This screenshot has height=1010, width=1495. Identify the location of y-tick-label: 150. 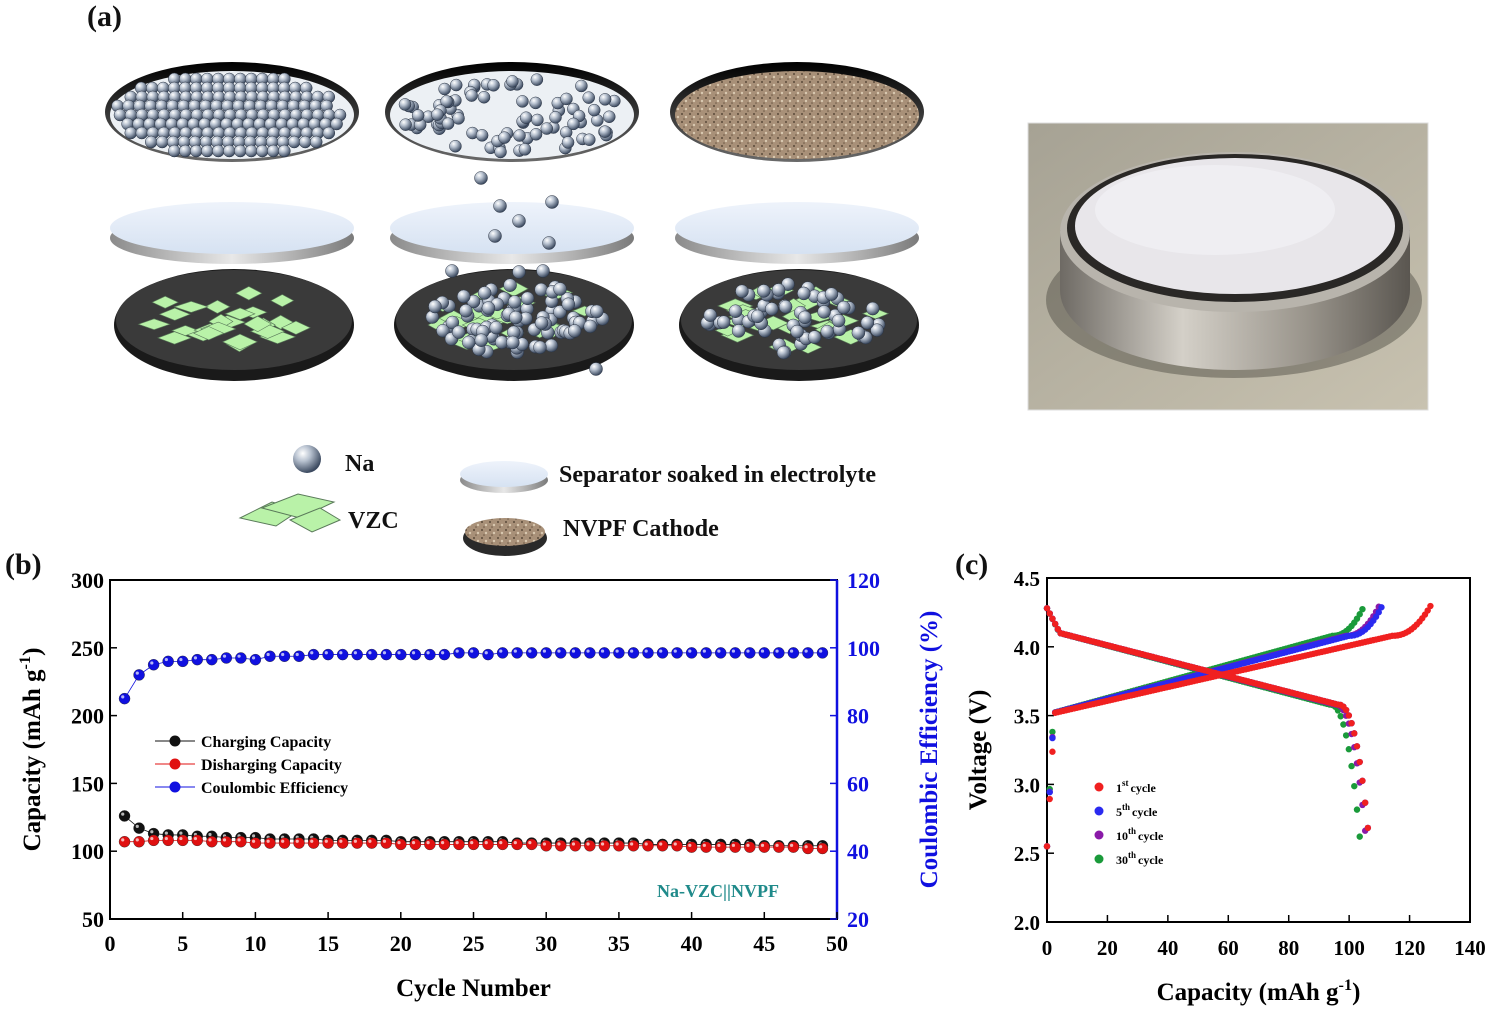
(87, 783).